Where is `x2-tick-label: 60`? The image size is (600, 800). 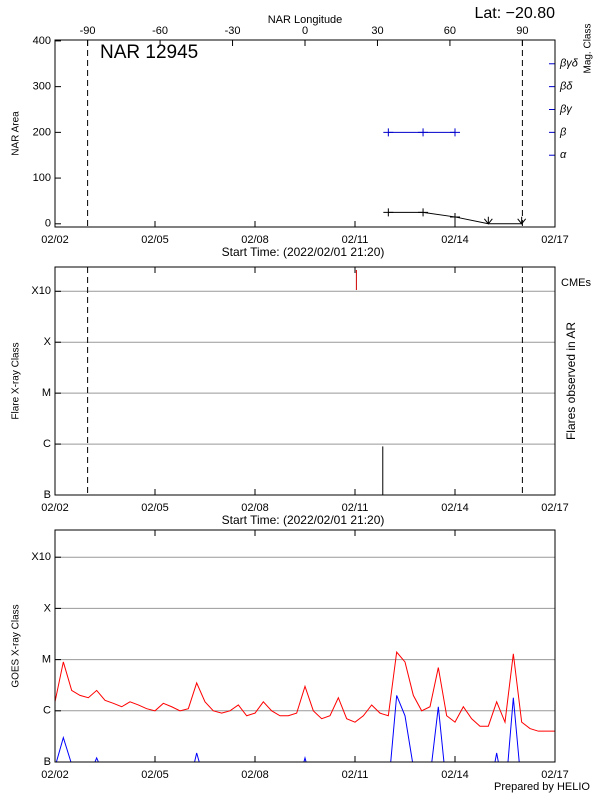 x2-tick-label: 60 is located at coordinates (450, 31).